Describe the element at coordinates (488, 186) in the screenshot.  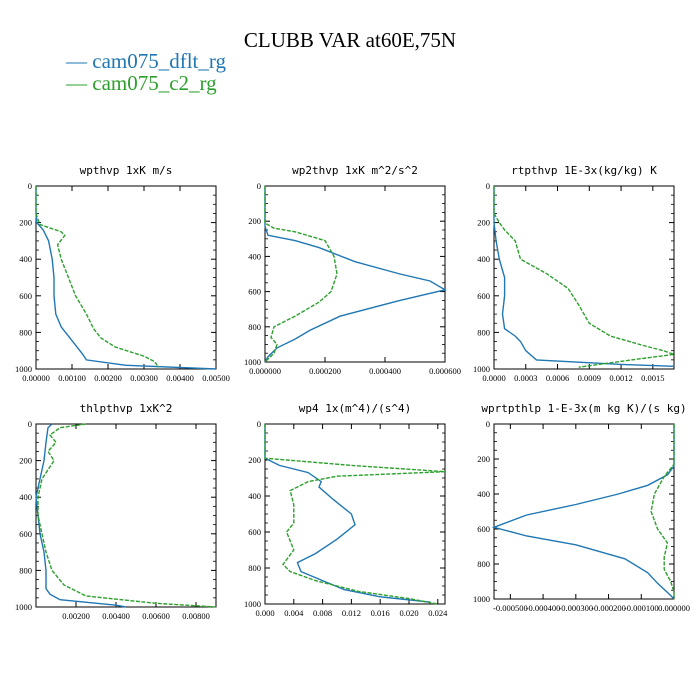
I see `ytick-label-2-0: 0` at that location.